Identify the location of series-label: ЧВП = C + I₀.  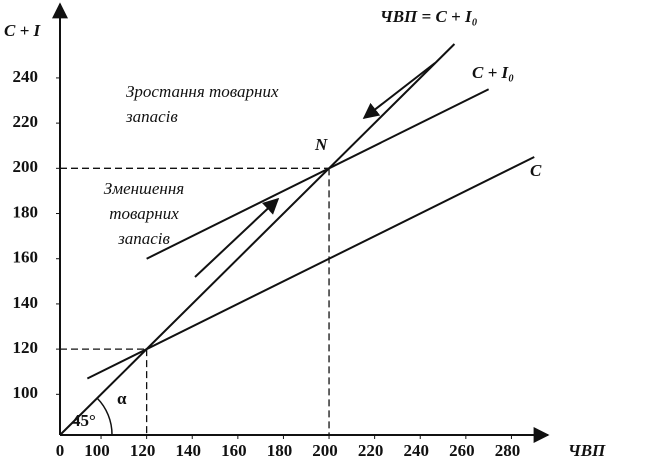
(429, 16).